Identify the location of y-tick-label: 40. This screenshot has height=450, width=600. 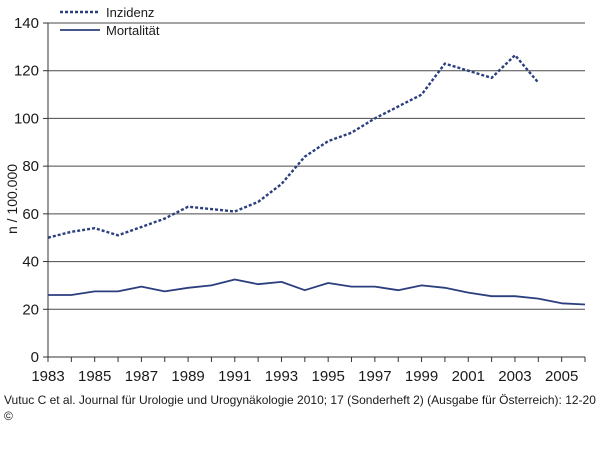
(30, 262).